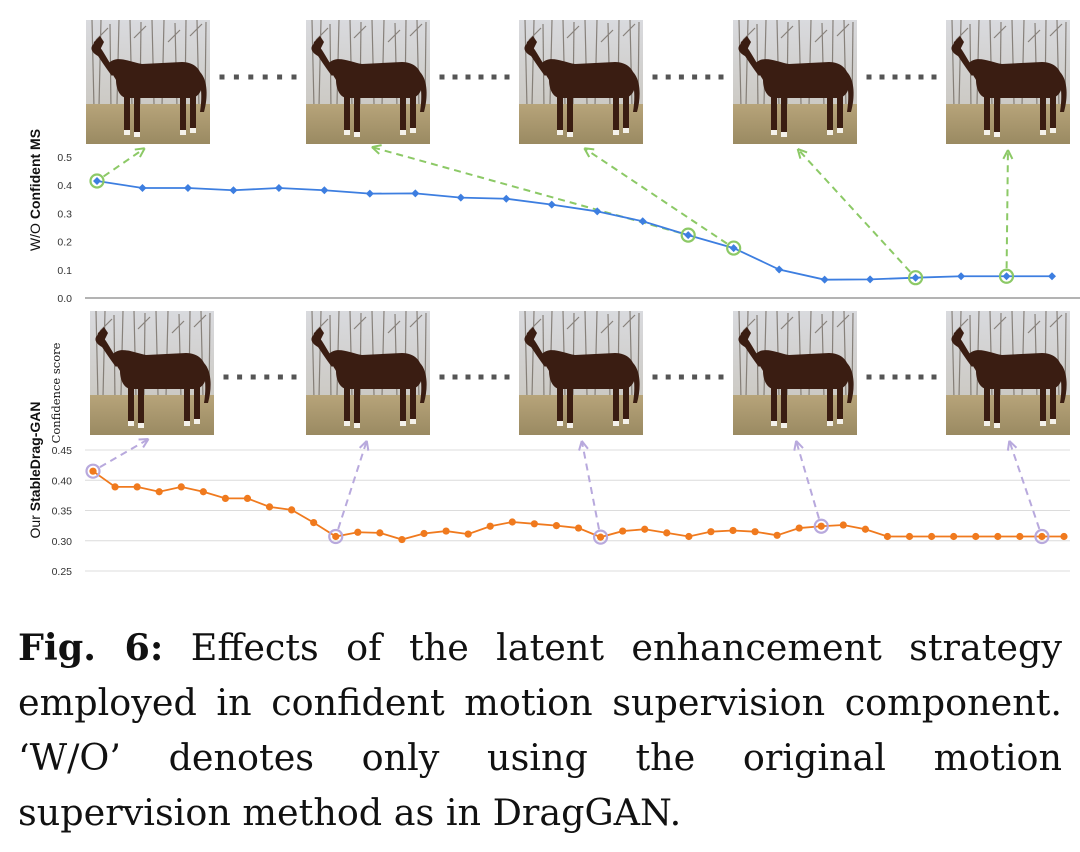 The width and height of the screenshot is (1080, 852). I want to click on bottom-y-tick-label: 0.40, so click(62, 481).